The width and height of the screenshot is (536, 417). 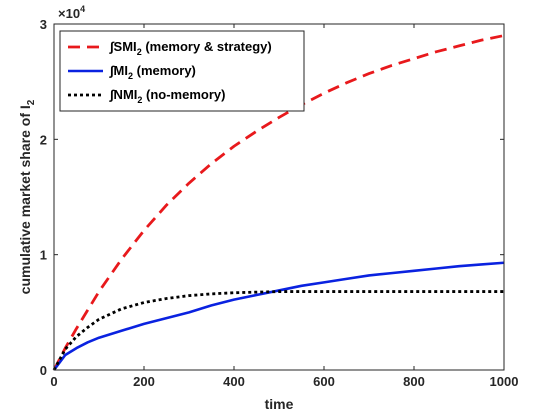 I want to click on x-tick-label: 200, so click(x=144, y=381).